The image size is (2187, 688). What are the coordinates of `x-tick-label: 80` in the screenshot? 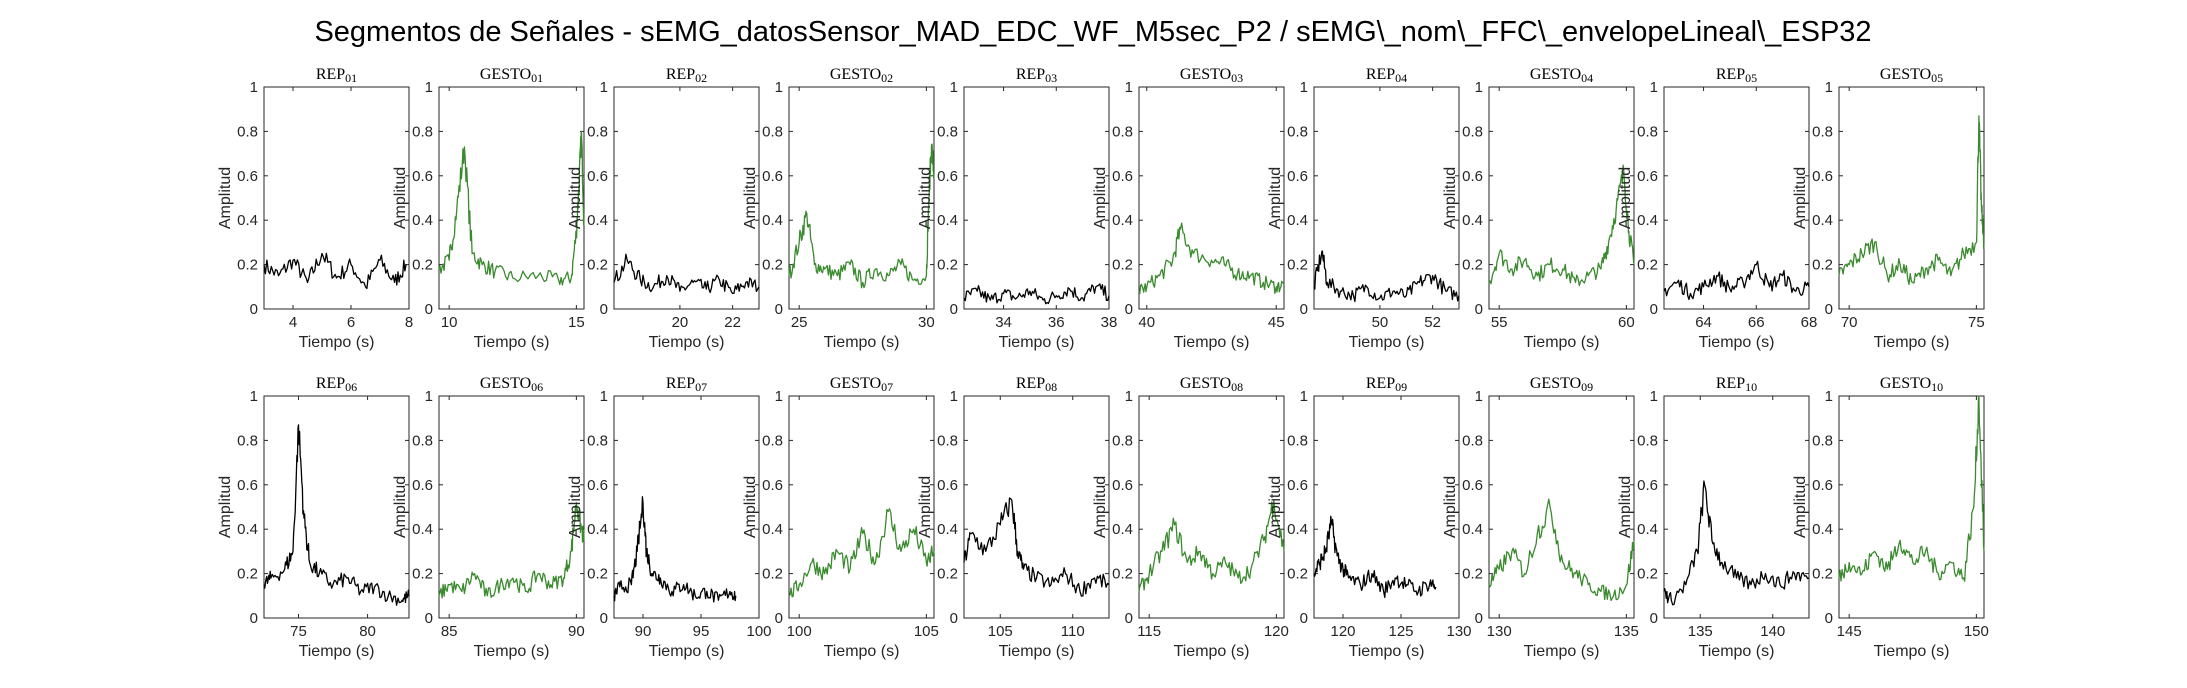 It's located at (367, 631).